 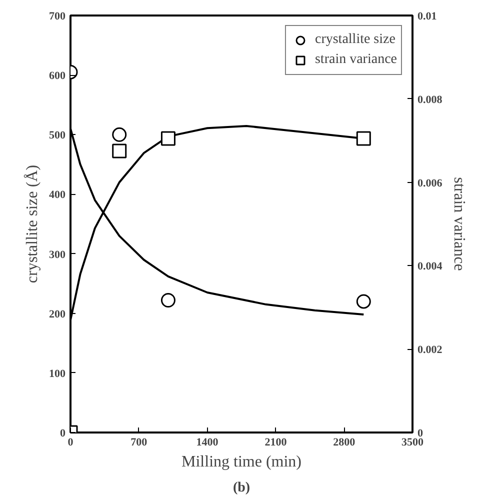 What do you see at coordinates (459, 224) in the screenshot?
I see `y2-axis-title: strain variance` at bounding box center [459, 224].